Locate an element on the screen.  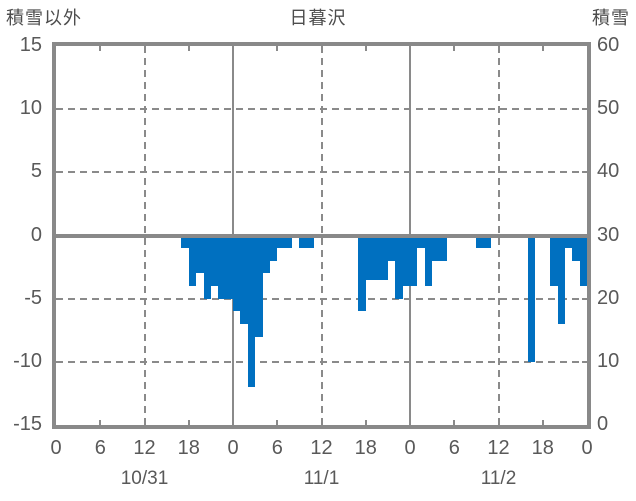
right-axis-title: 積雪 is located at coordinates (611, 18).